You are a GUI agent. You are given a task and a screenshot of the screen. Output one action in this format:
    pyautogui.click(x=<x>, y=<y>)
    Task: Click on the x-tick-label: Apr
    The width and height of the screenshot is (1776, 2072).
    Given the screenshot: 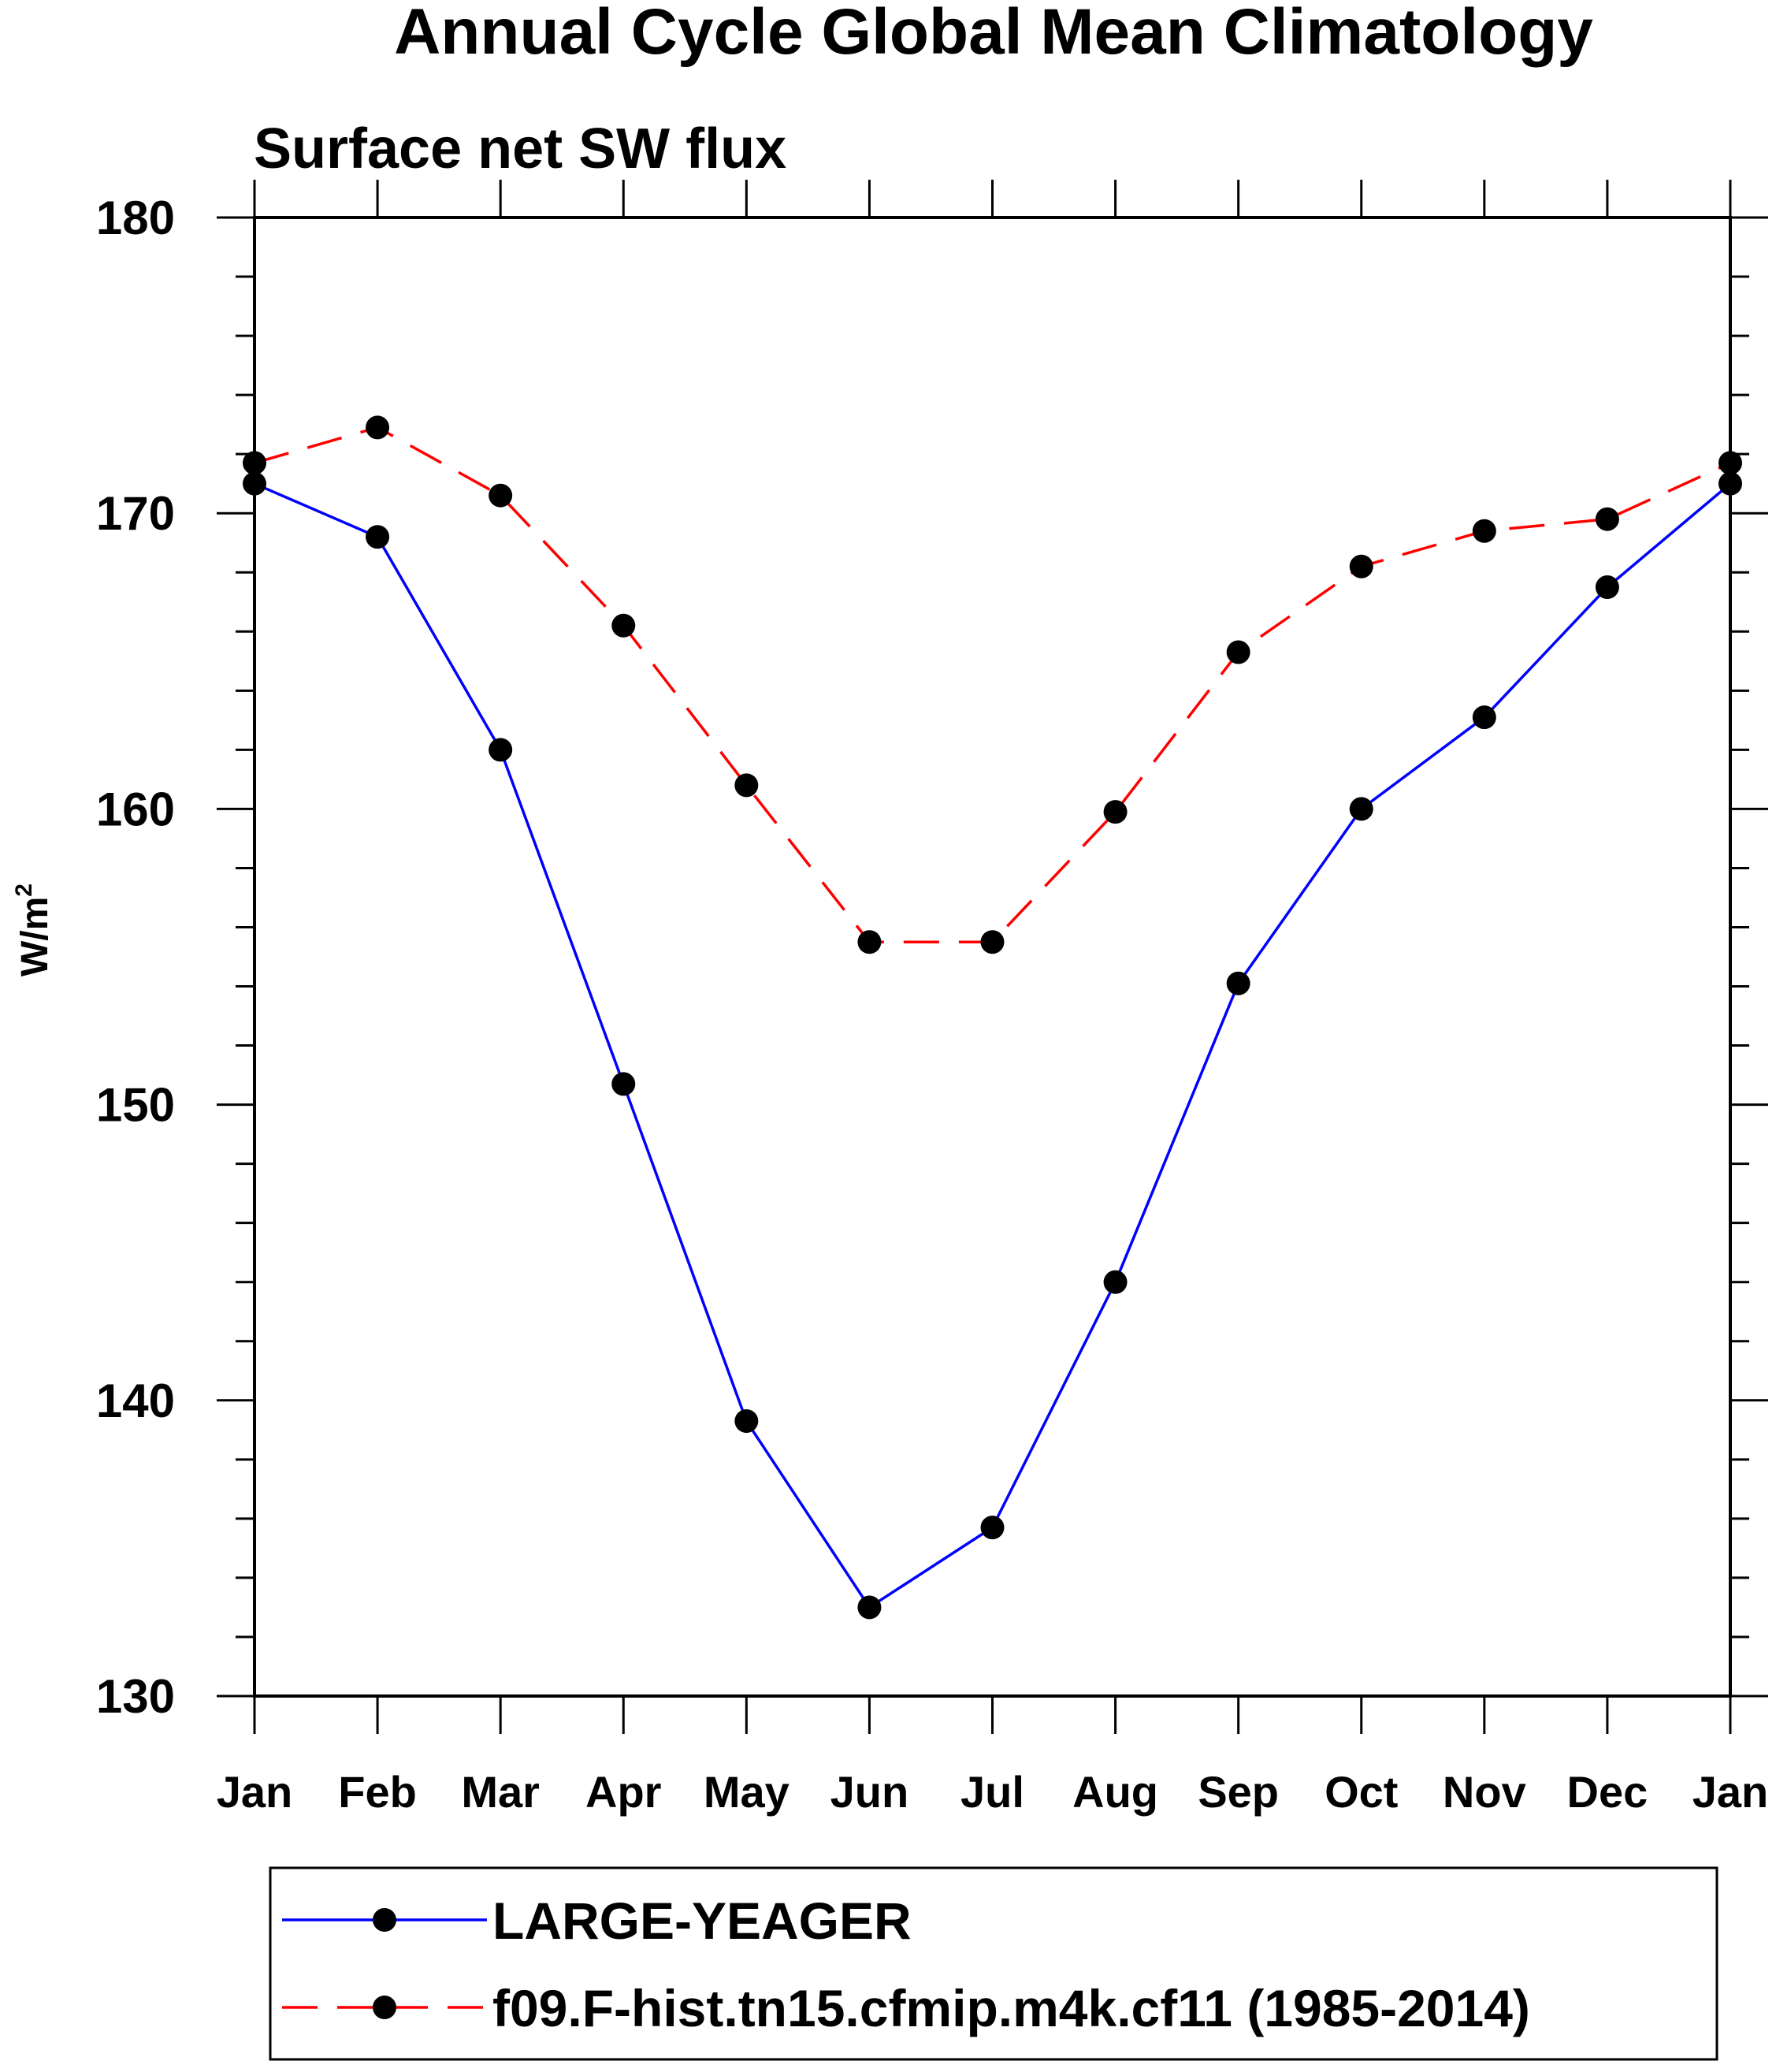 What is the action you would take?
    pyautogui.click(x=623, y=1792)
    